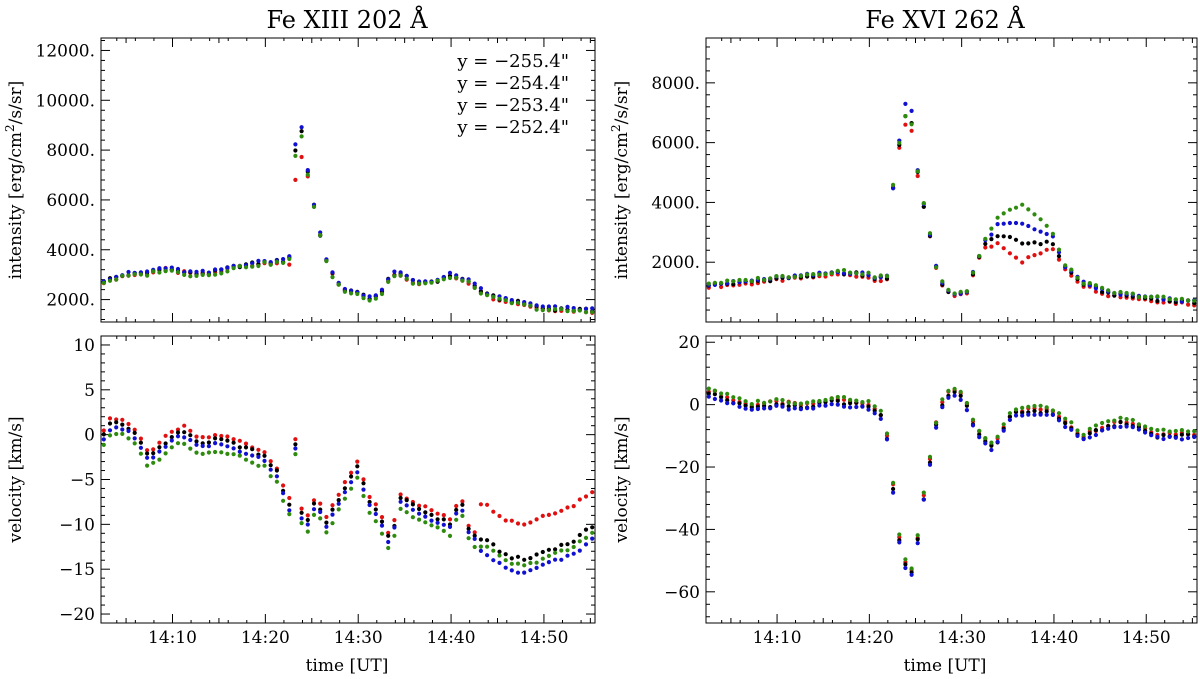 The width and height of the screenshot is (1200, 679). Describe the element at coordinates (65, 101) in the screenshot. I see `y-tick-label: 10000.` at that location.